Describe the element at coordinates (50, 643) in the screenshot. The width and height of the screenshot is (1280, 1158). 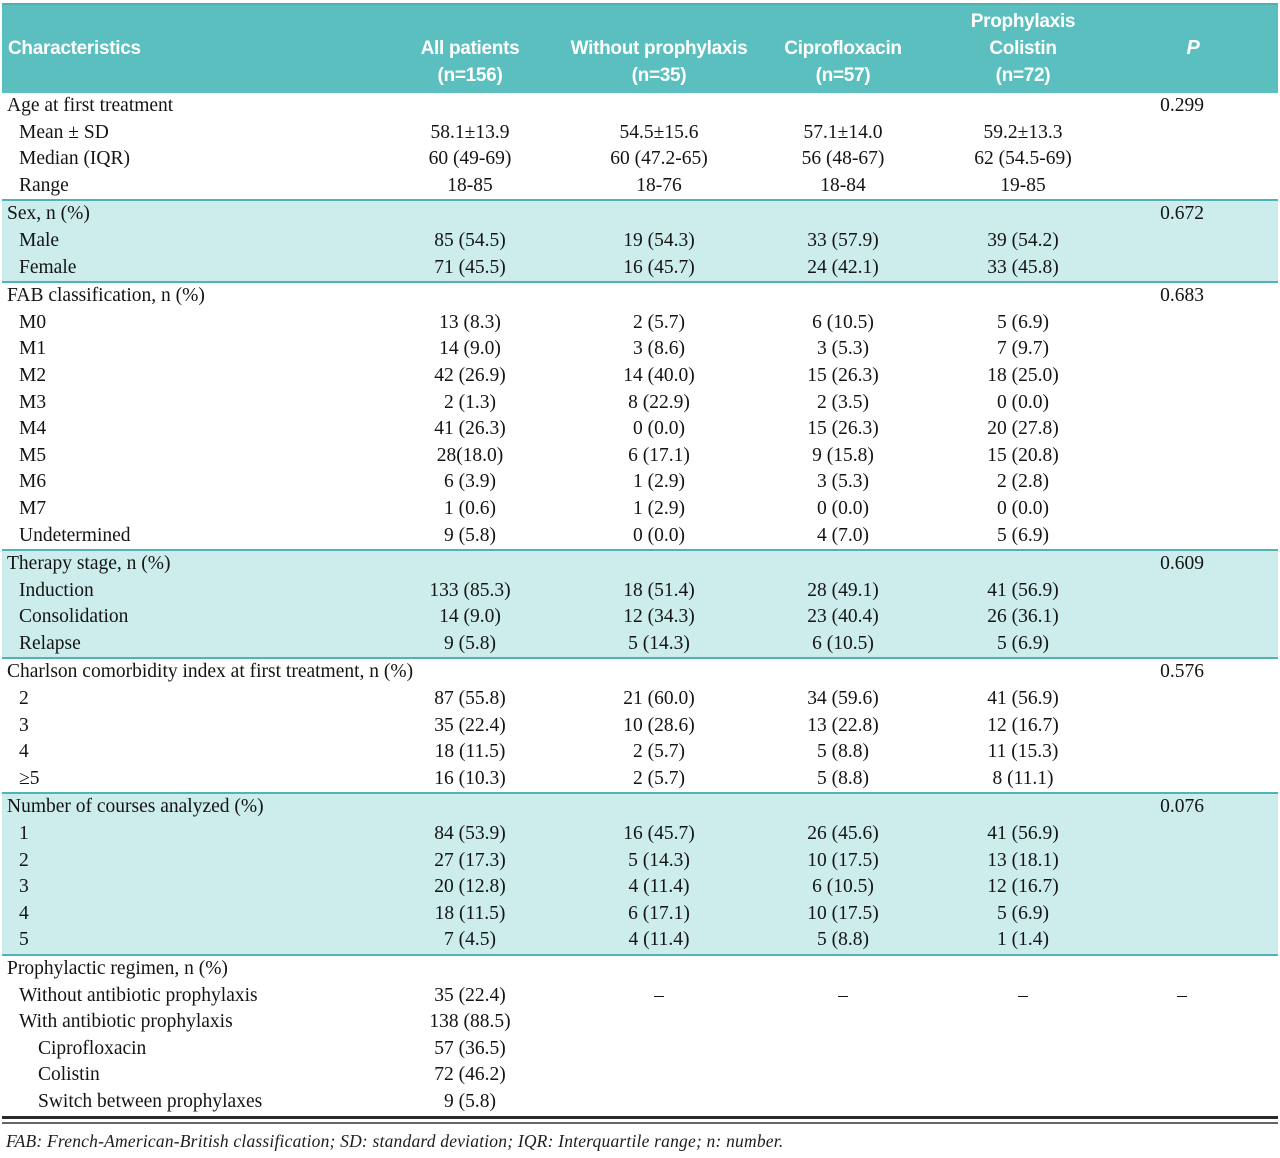
I see `row-label: Relapse` at that location.